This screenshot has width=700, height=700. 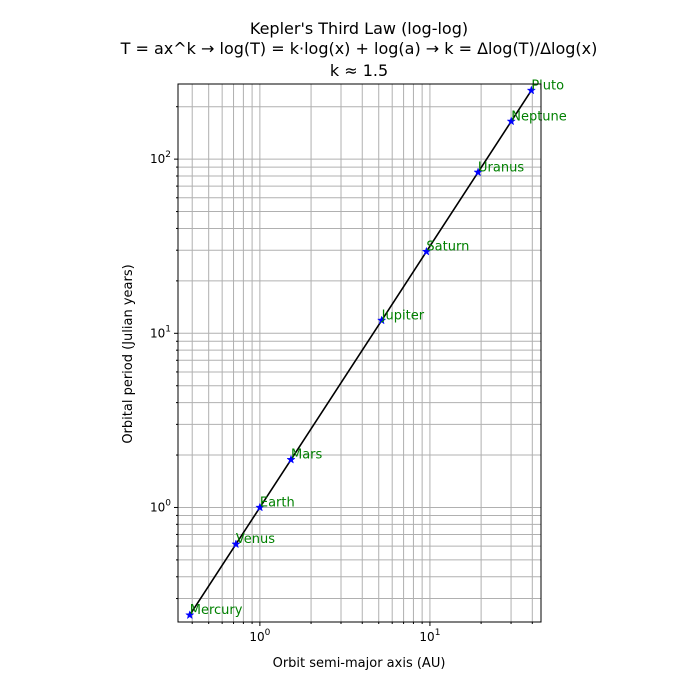 I want to click on y-axis-label: Orbital period (Julian years), so click(x=128, y=353).